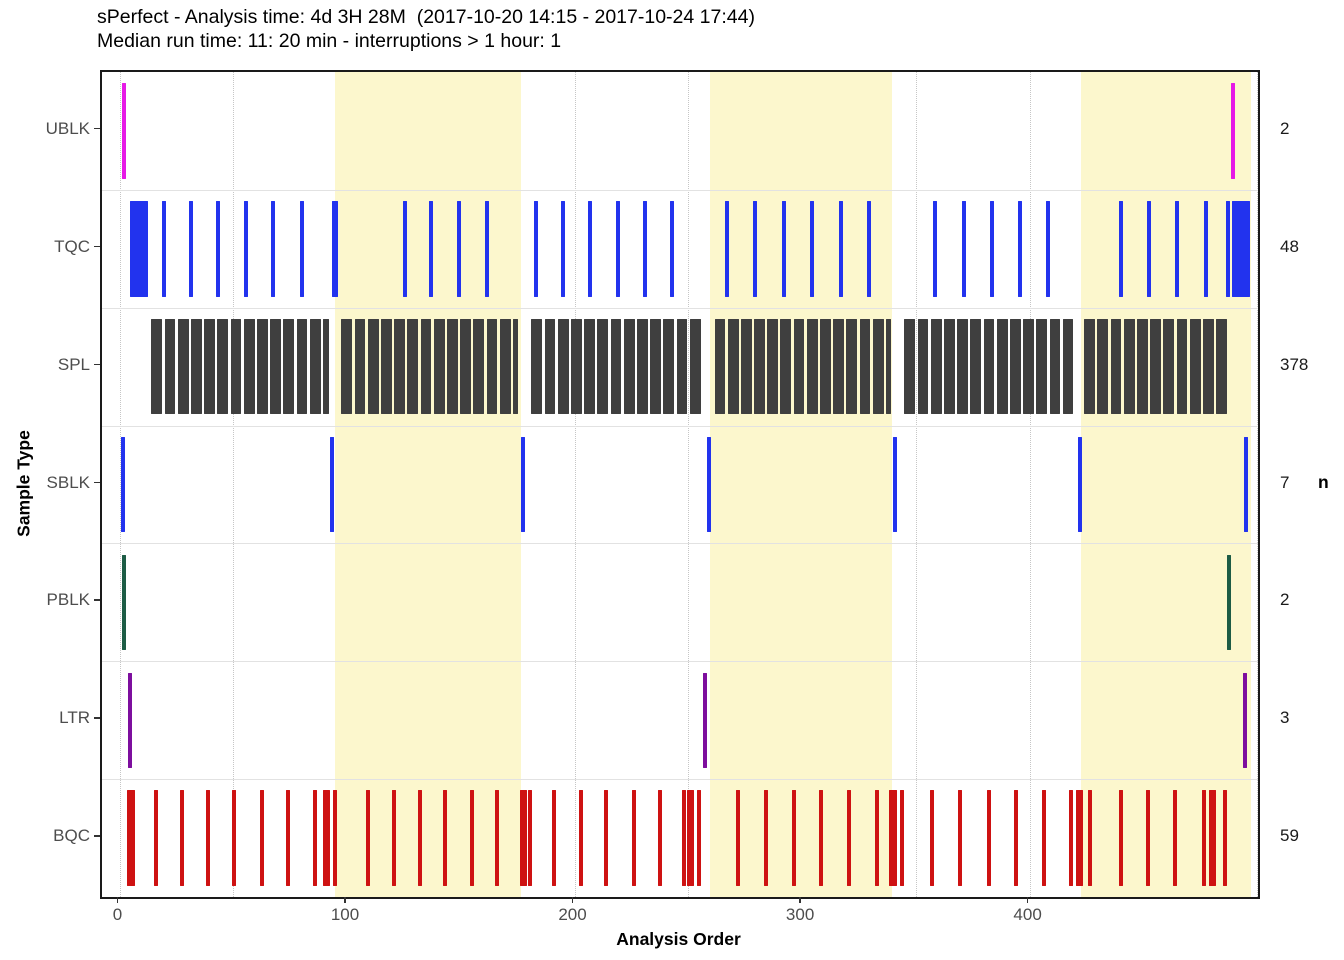  Describe the element at coordinates (67, 128) in the screenshot. I see `y-tick-label-ublk: UBLK` at that location.